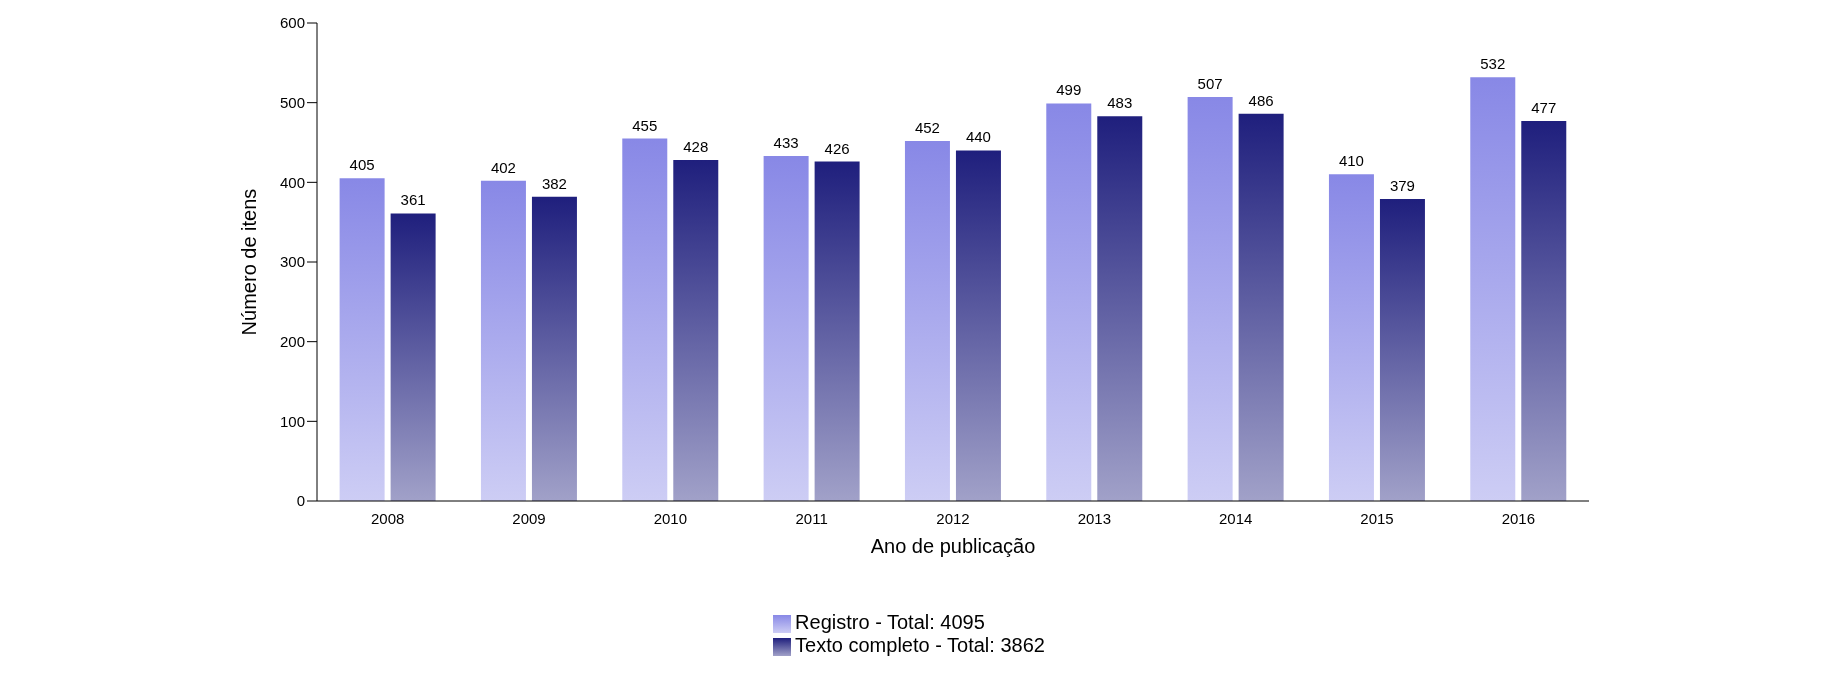  What do you see at coordinates (554, 183) in the screenshot?
I see `data-label: 382` at bounding box center [554, 183].